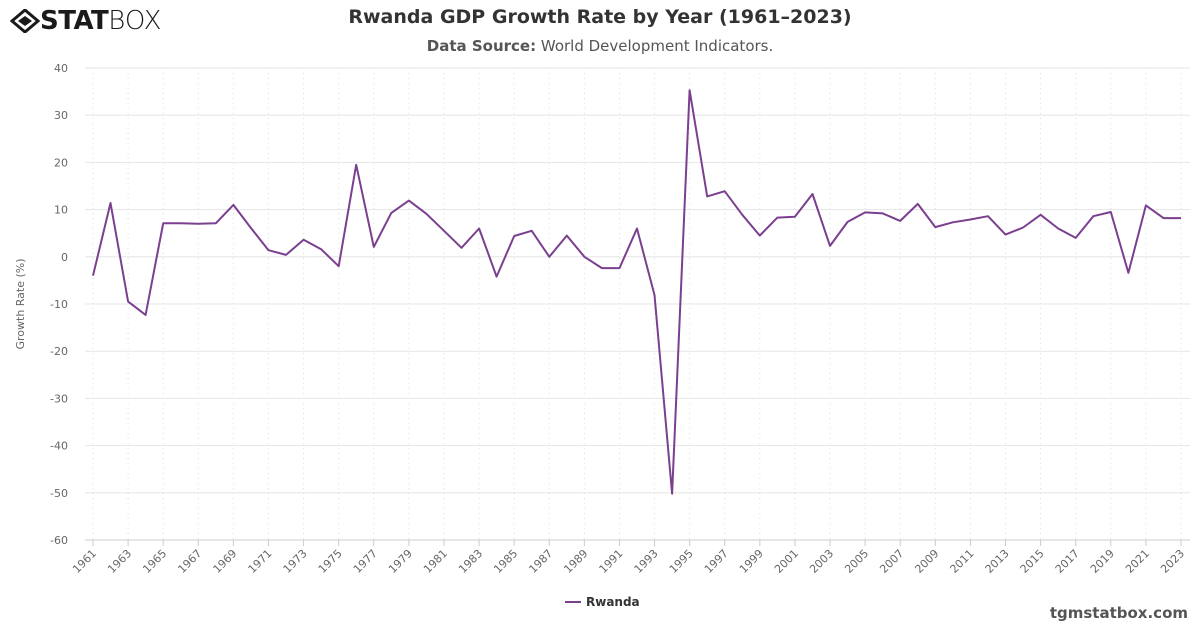 The width and height of the screenshot is (1200, 630). I want to click on y-tick-label: 20, so click(61, 162).